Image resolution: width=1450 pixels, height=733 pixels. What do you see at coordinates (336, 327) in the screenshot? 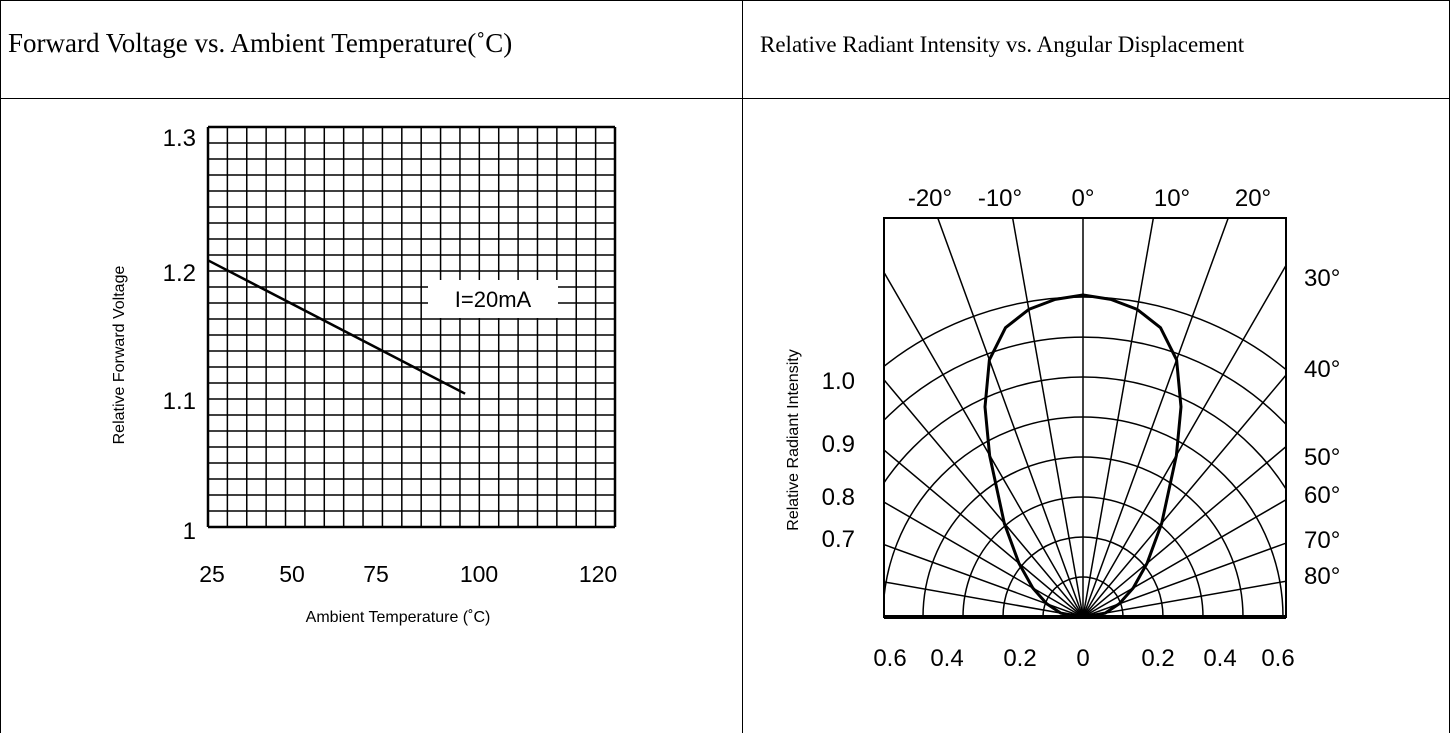
I see `series-line` at bounding box center [336, 327].